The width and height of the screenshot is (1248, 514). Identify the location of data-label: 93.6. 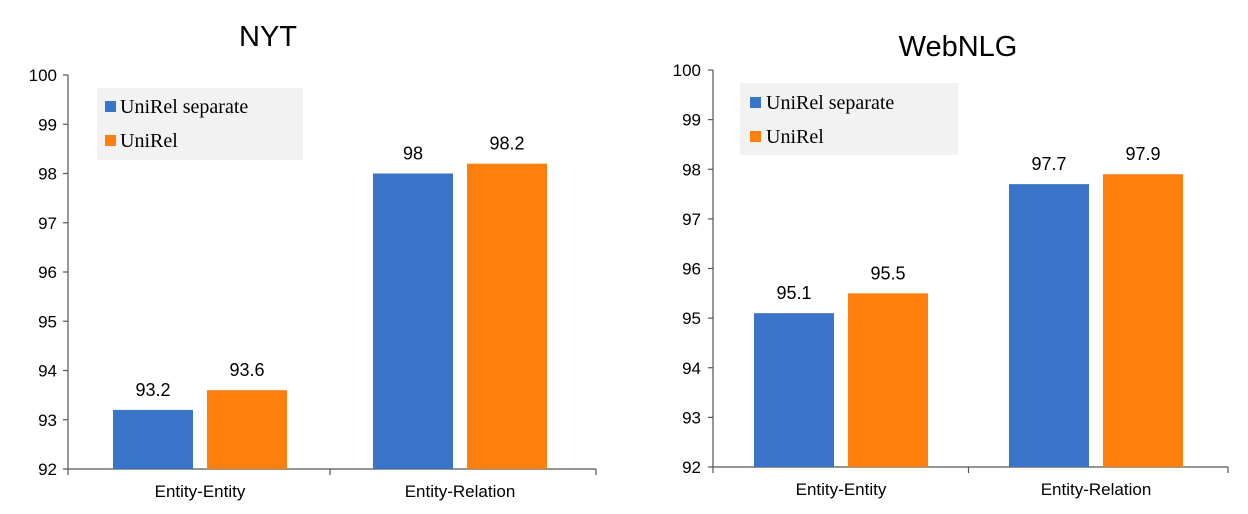
(246, 370).